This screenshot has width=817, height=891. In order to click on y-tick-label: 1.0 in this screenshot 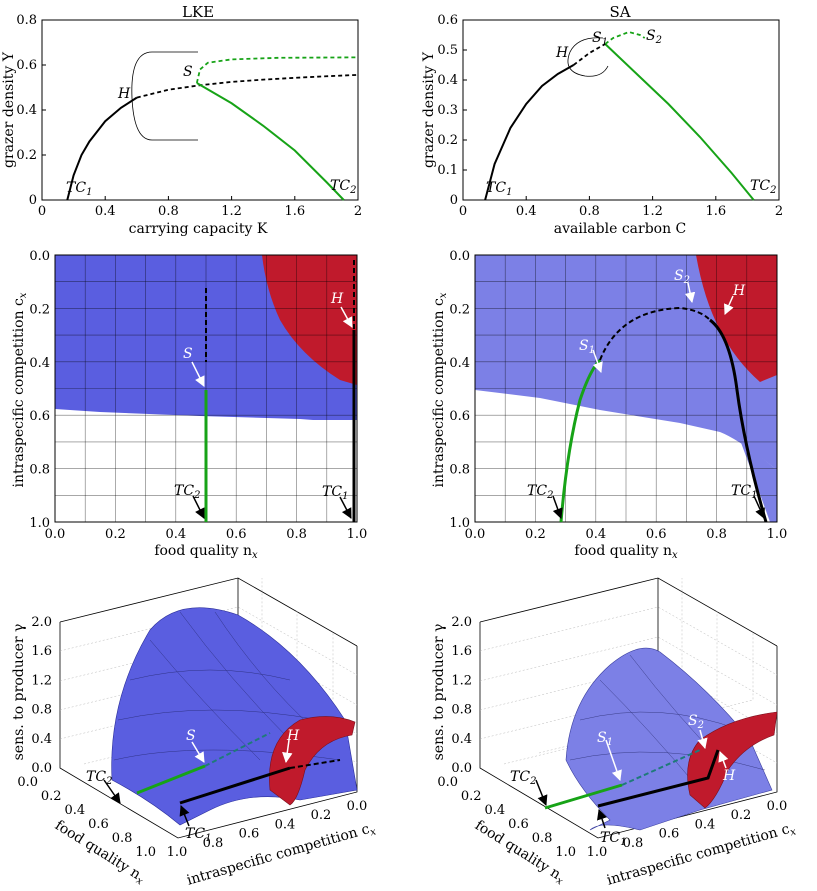, I will do `click(39, 523)`.